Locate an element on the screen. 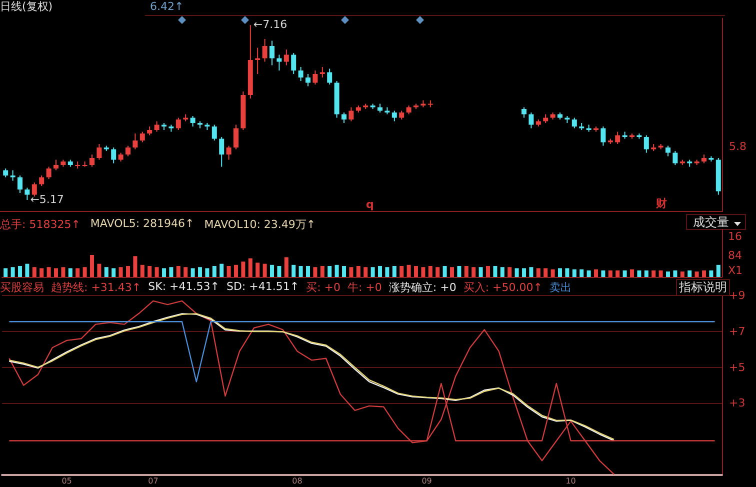 The height and width of the screenshot is (487, 756). annotation: 买: +0 is located at coordinates (323, 287).